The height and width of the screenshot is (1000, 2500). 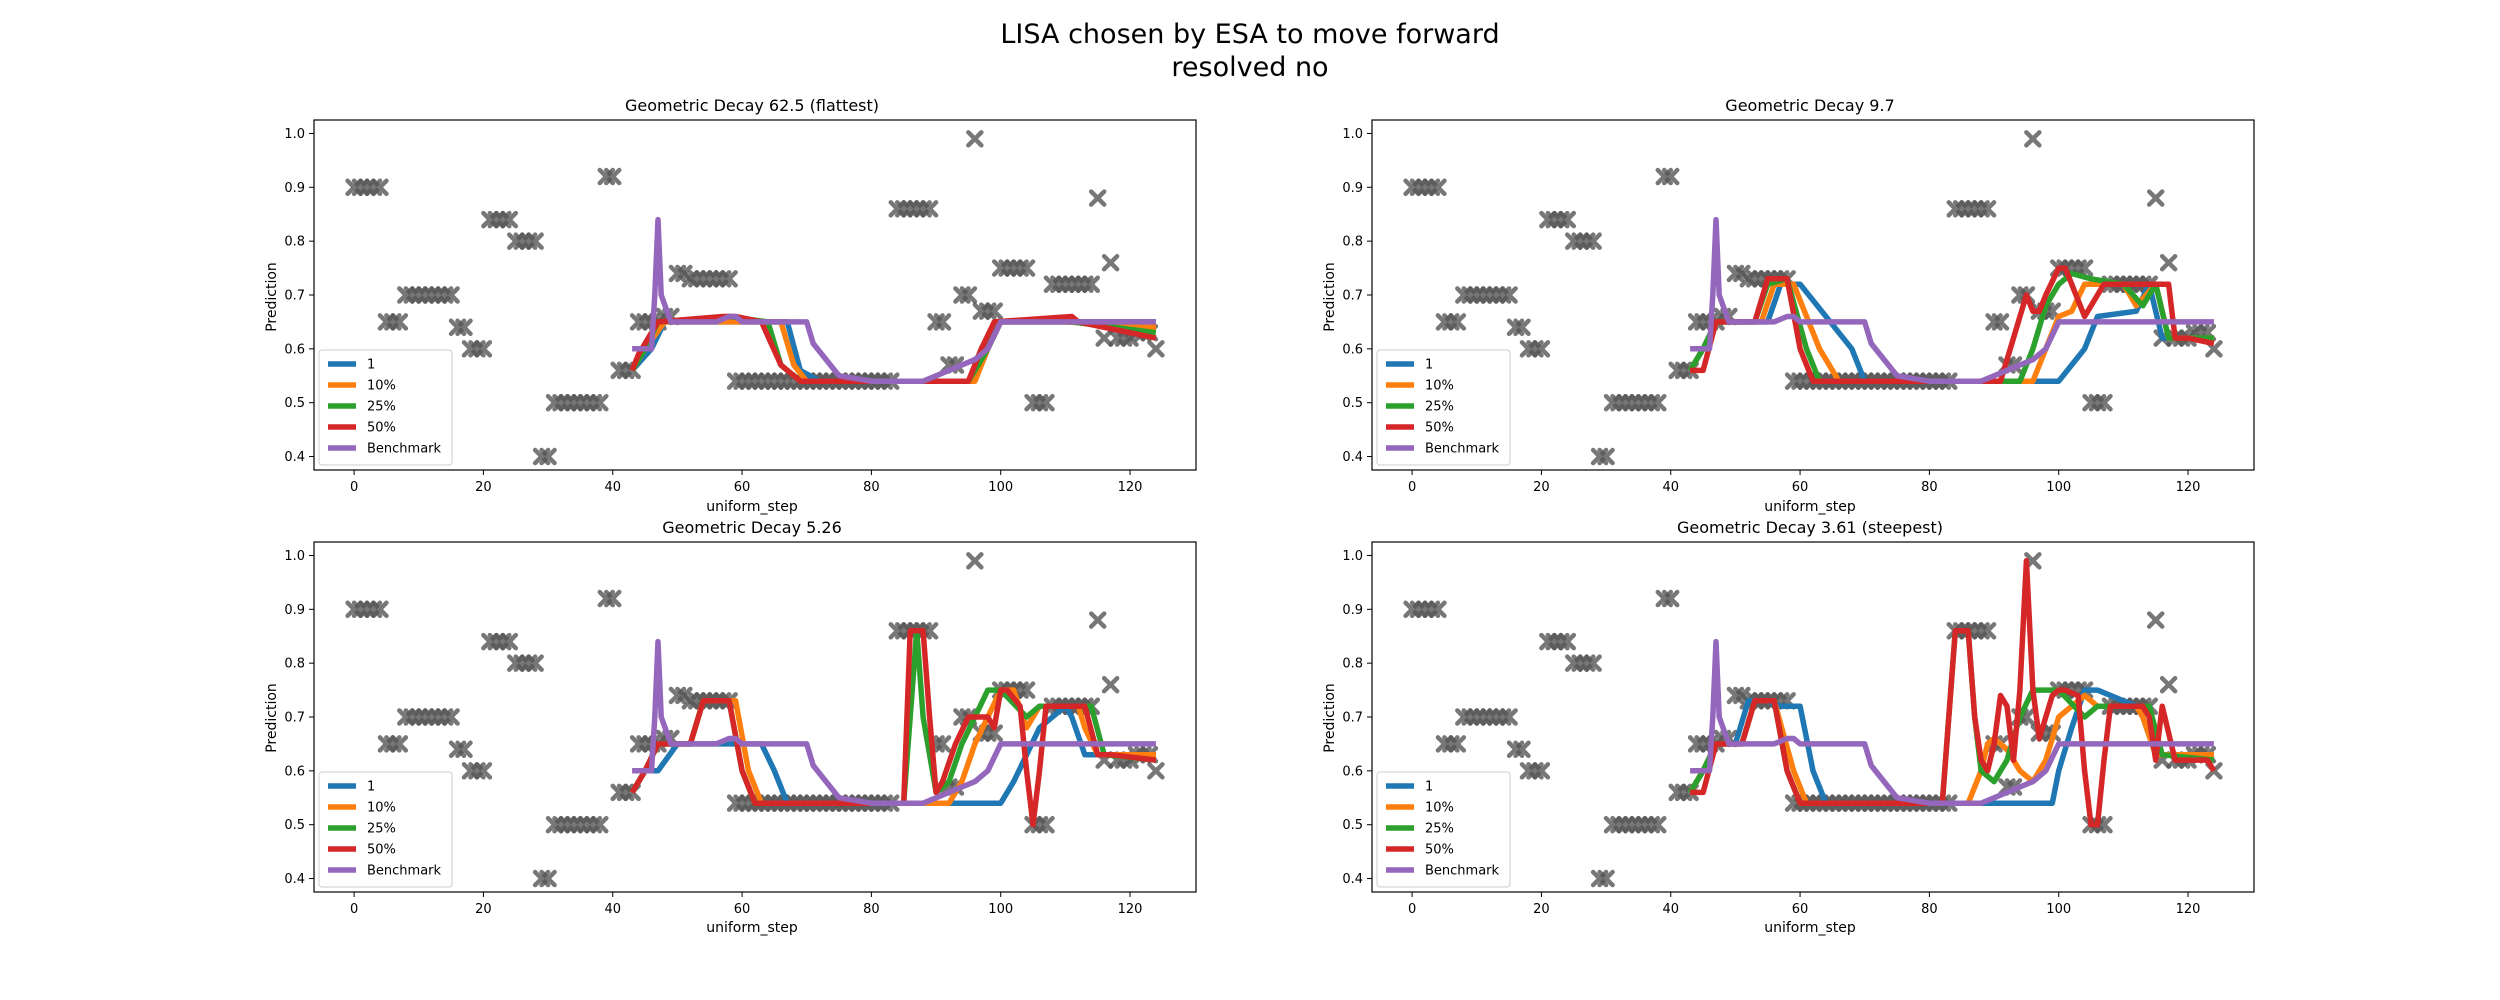 What do you see at coordinates (1352, 664) in the screenshot?
I see `y-tick-label: 0.8` at bounding box center [1352, 664].